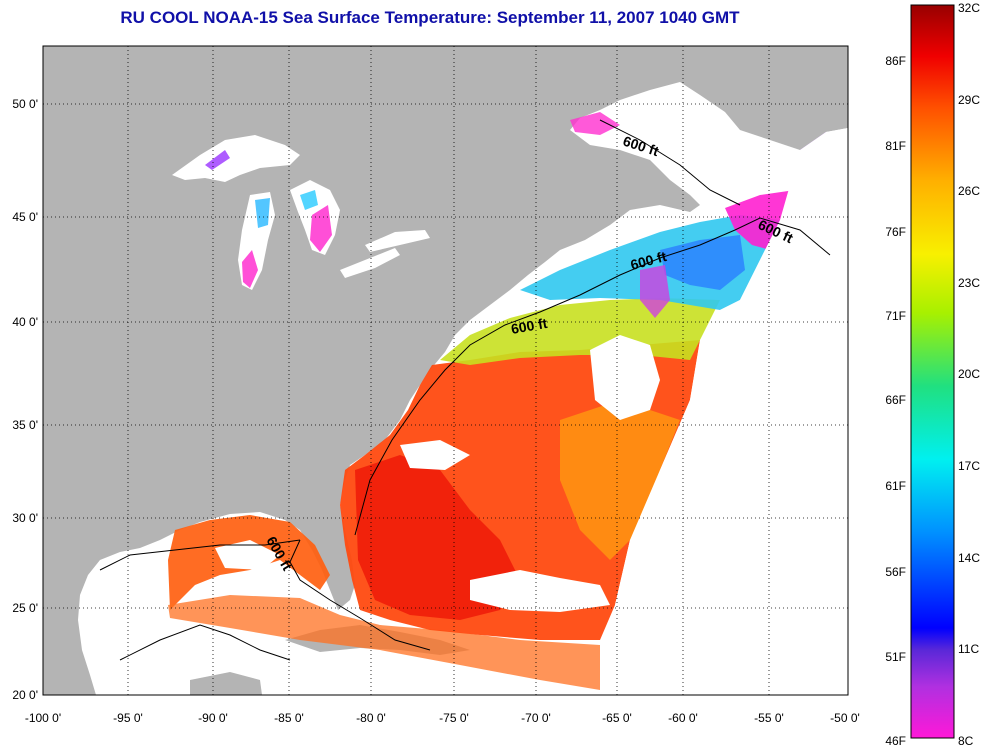  Describe the element at coordinates (968, 649) in the screenshot. I see `colorbar-c-label: 11C` at that location.